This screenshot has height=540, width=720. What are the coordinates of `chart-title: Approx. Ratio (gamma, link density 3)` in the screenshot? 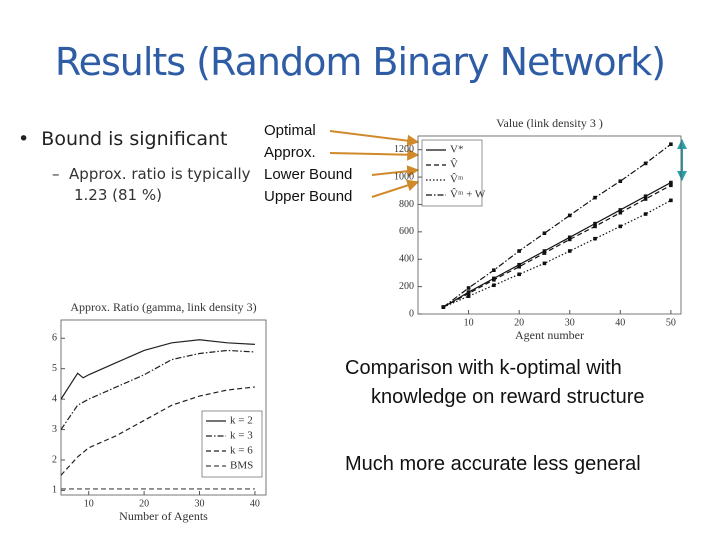 It's located at (163, 307).